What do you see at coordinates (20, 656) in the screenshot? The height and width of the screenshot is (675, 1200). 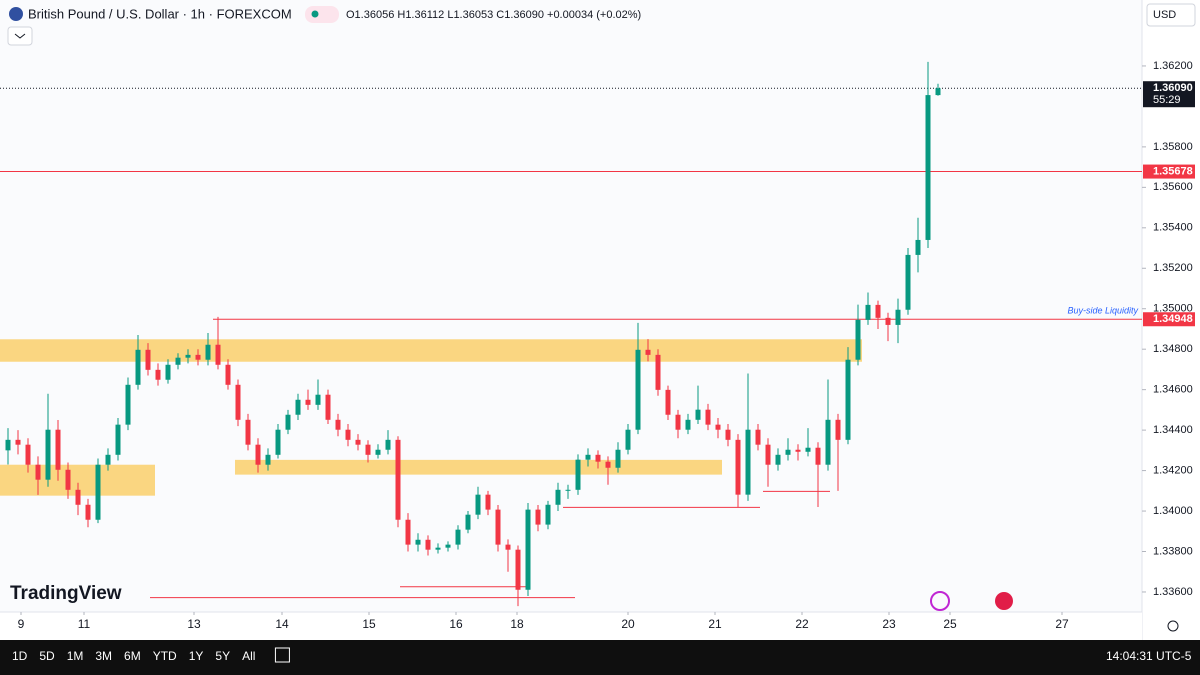 I see `range-button: 1D` at bounding box center [20, 656].